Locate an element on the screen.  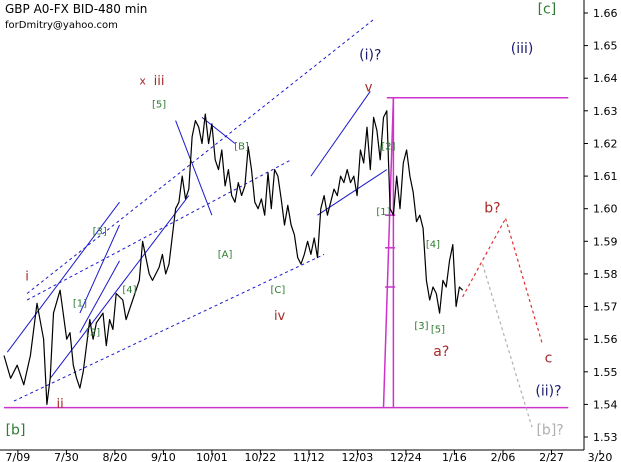
x-tick-label: 7/09 is located at coordinates (18, 456).